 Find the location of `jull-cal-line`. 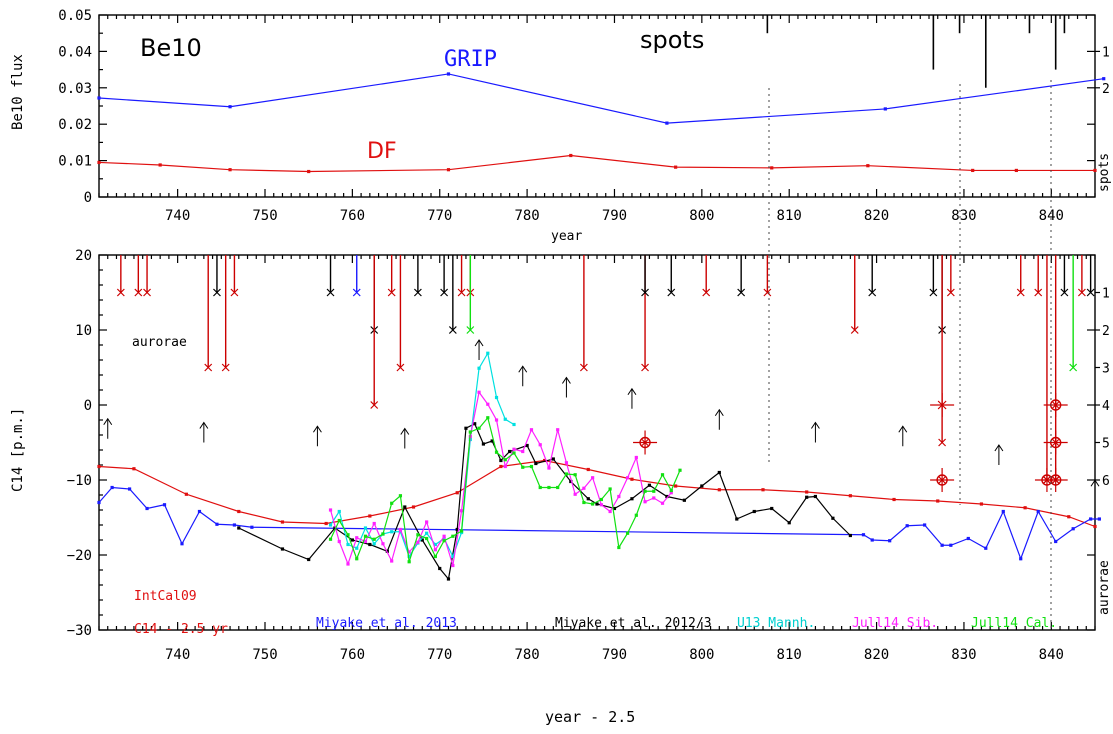

jull-cal-line is located at coordinates (505, 489).